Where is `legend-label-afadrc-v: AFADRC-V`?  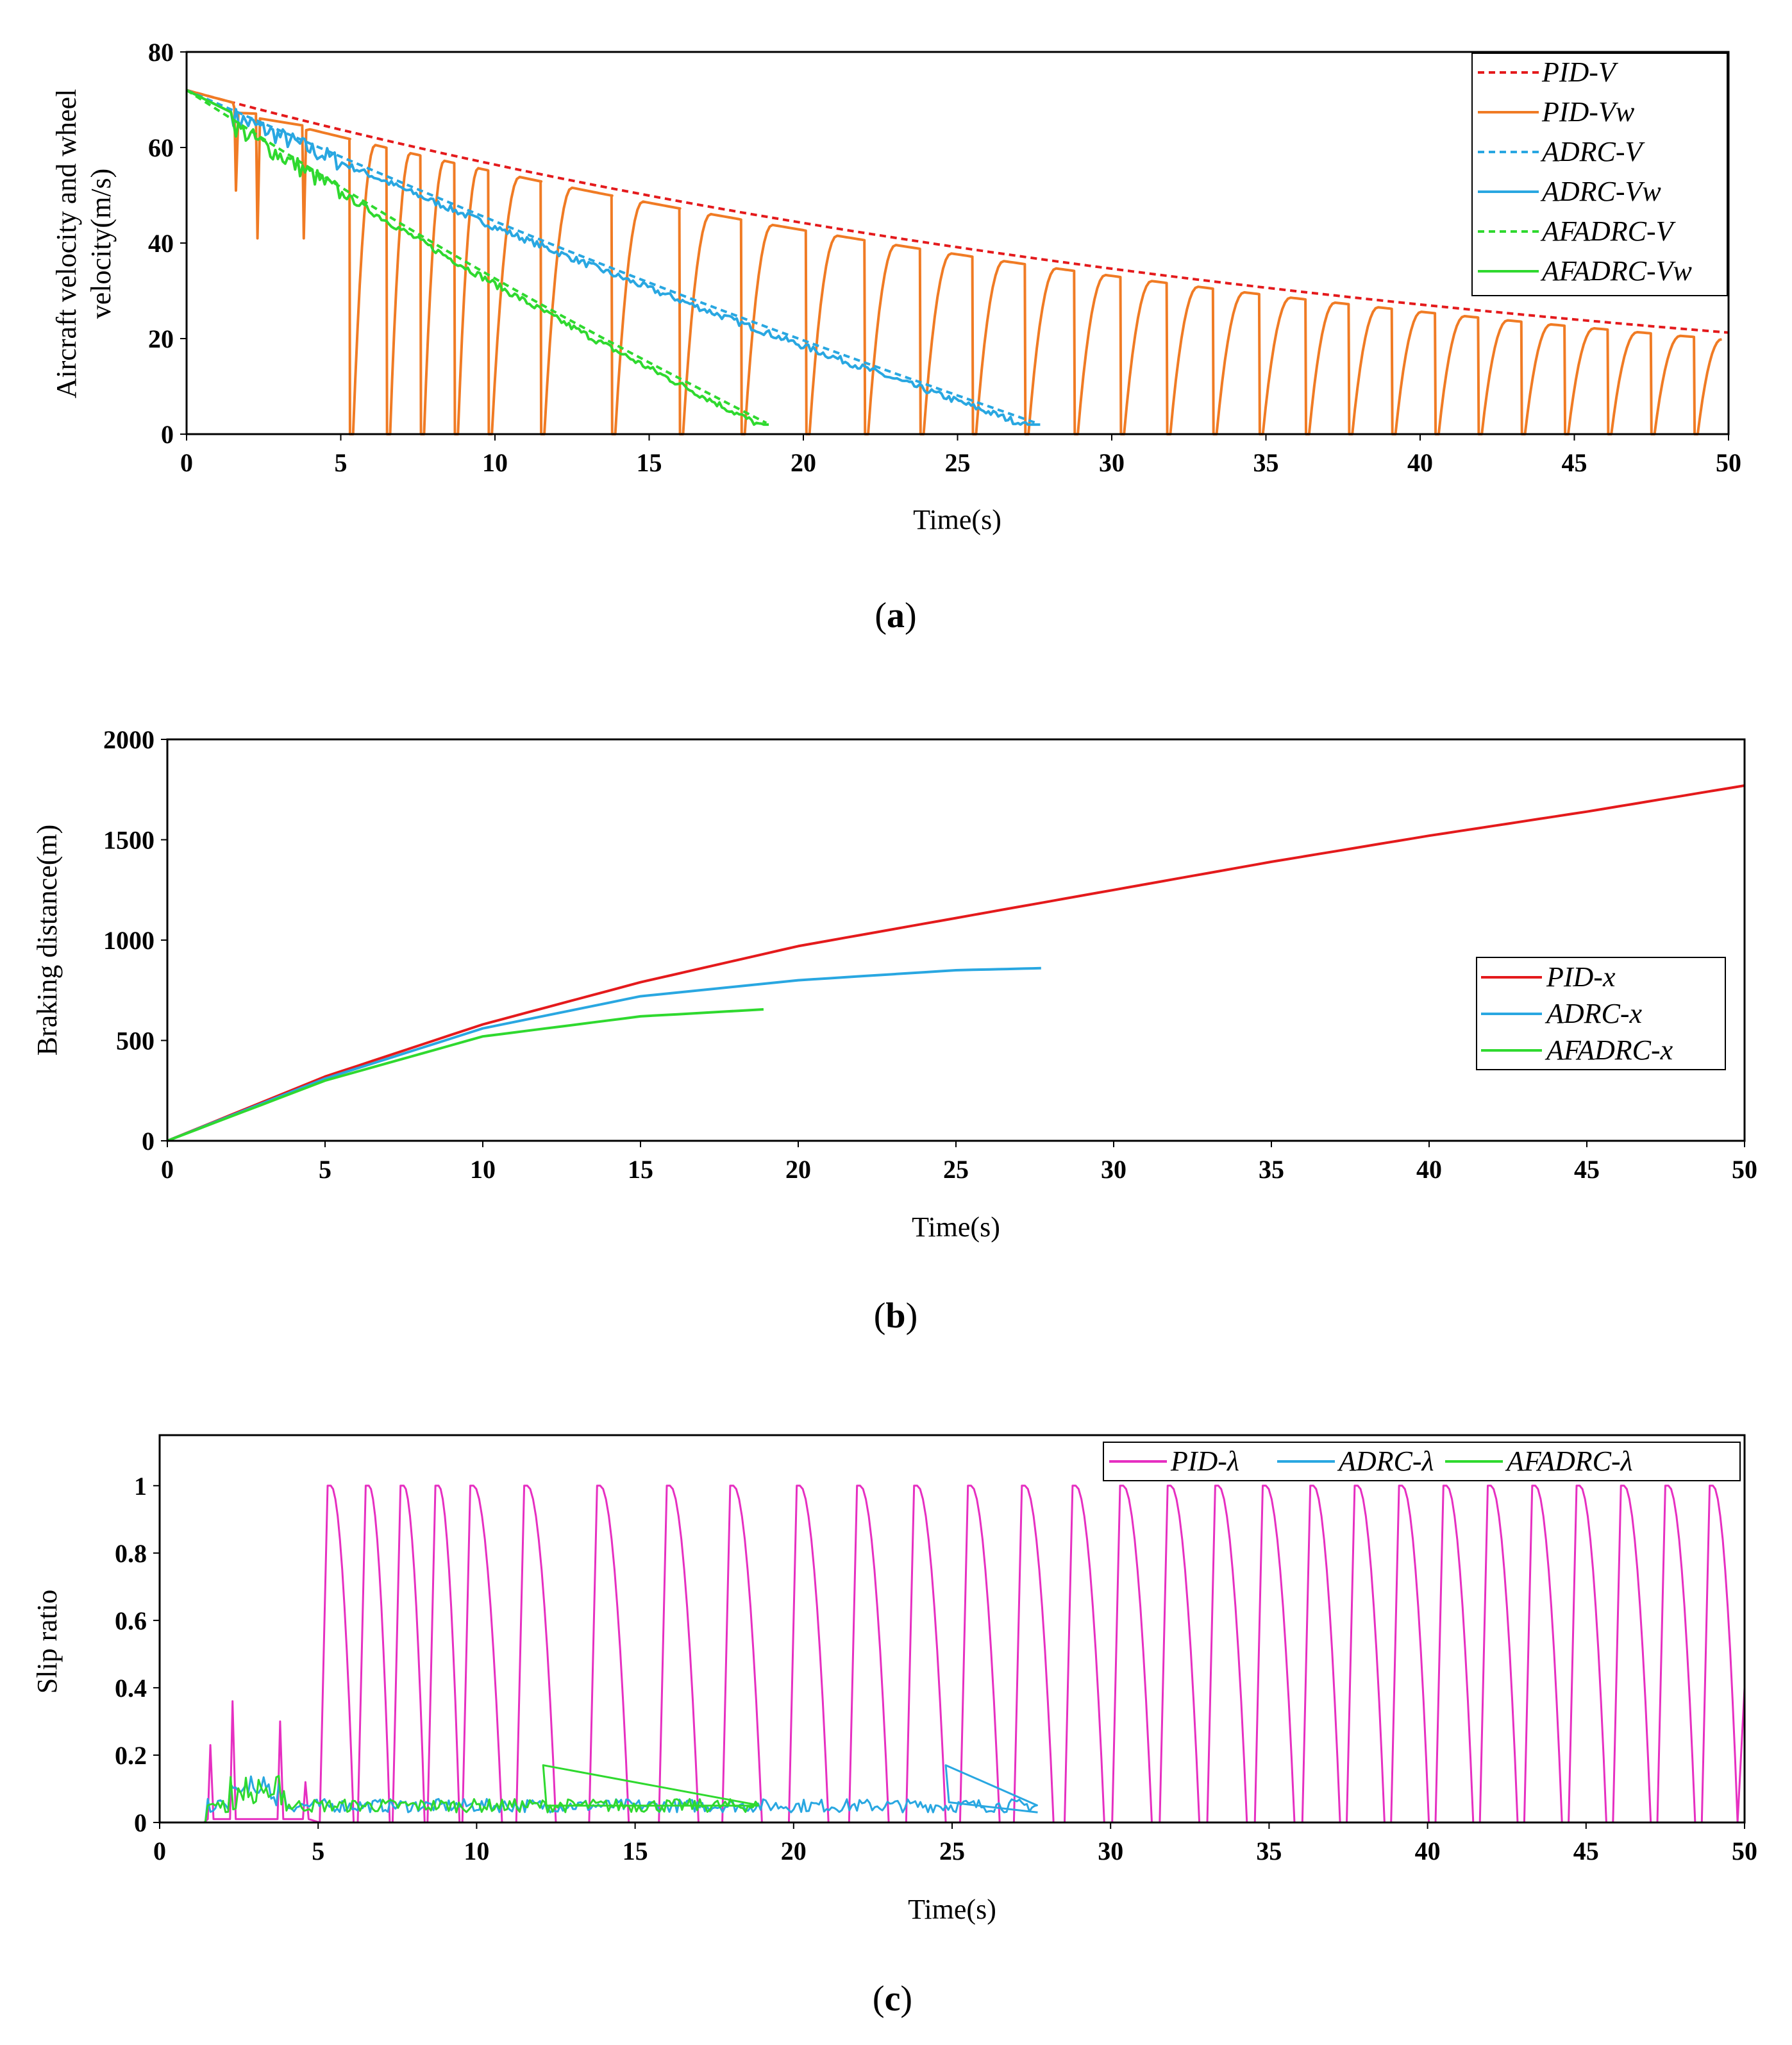 legend-label-afadrc-v: AFADRC-V is located at coordinates (1608, 231).